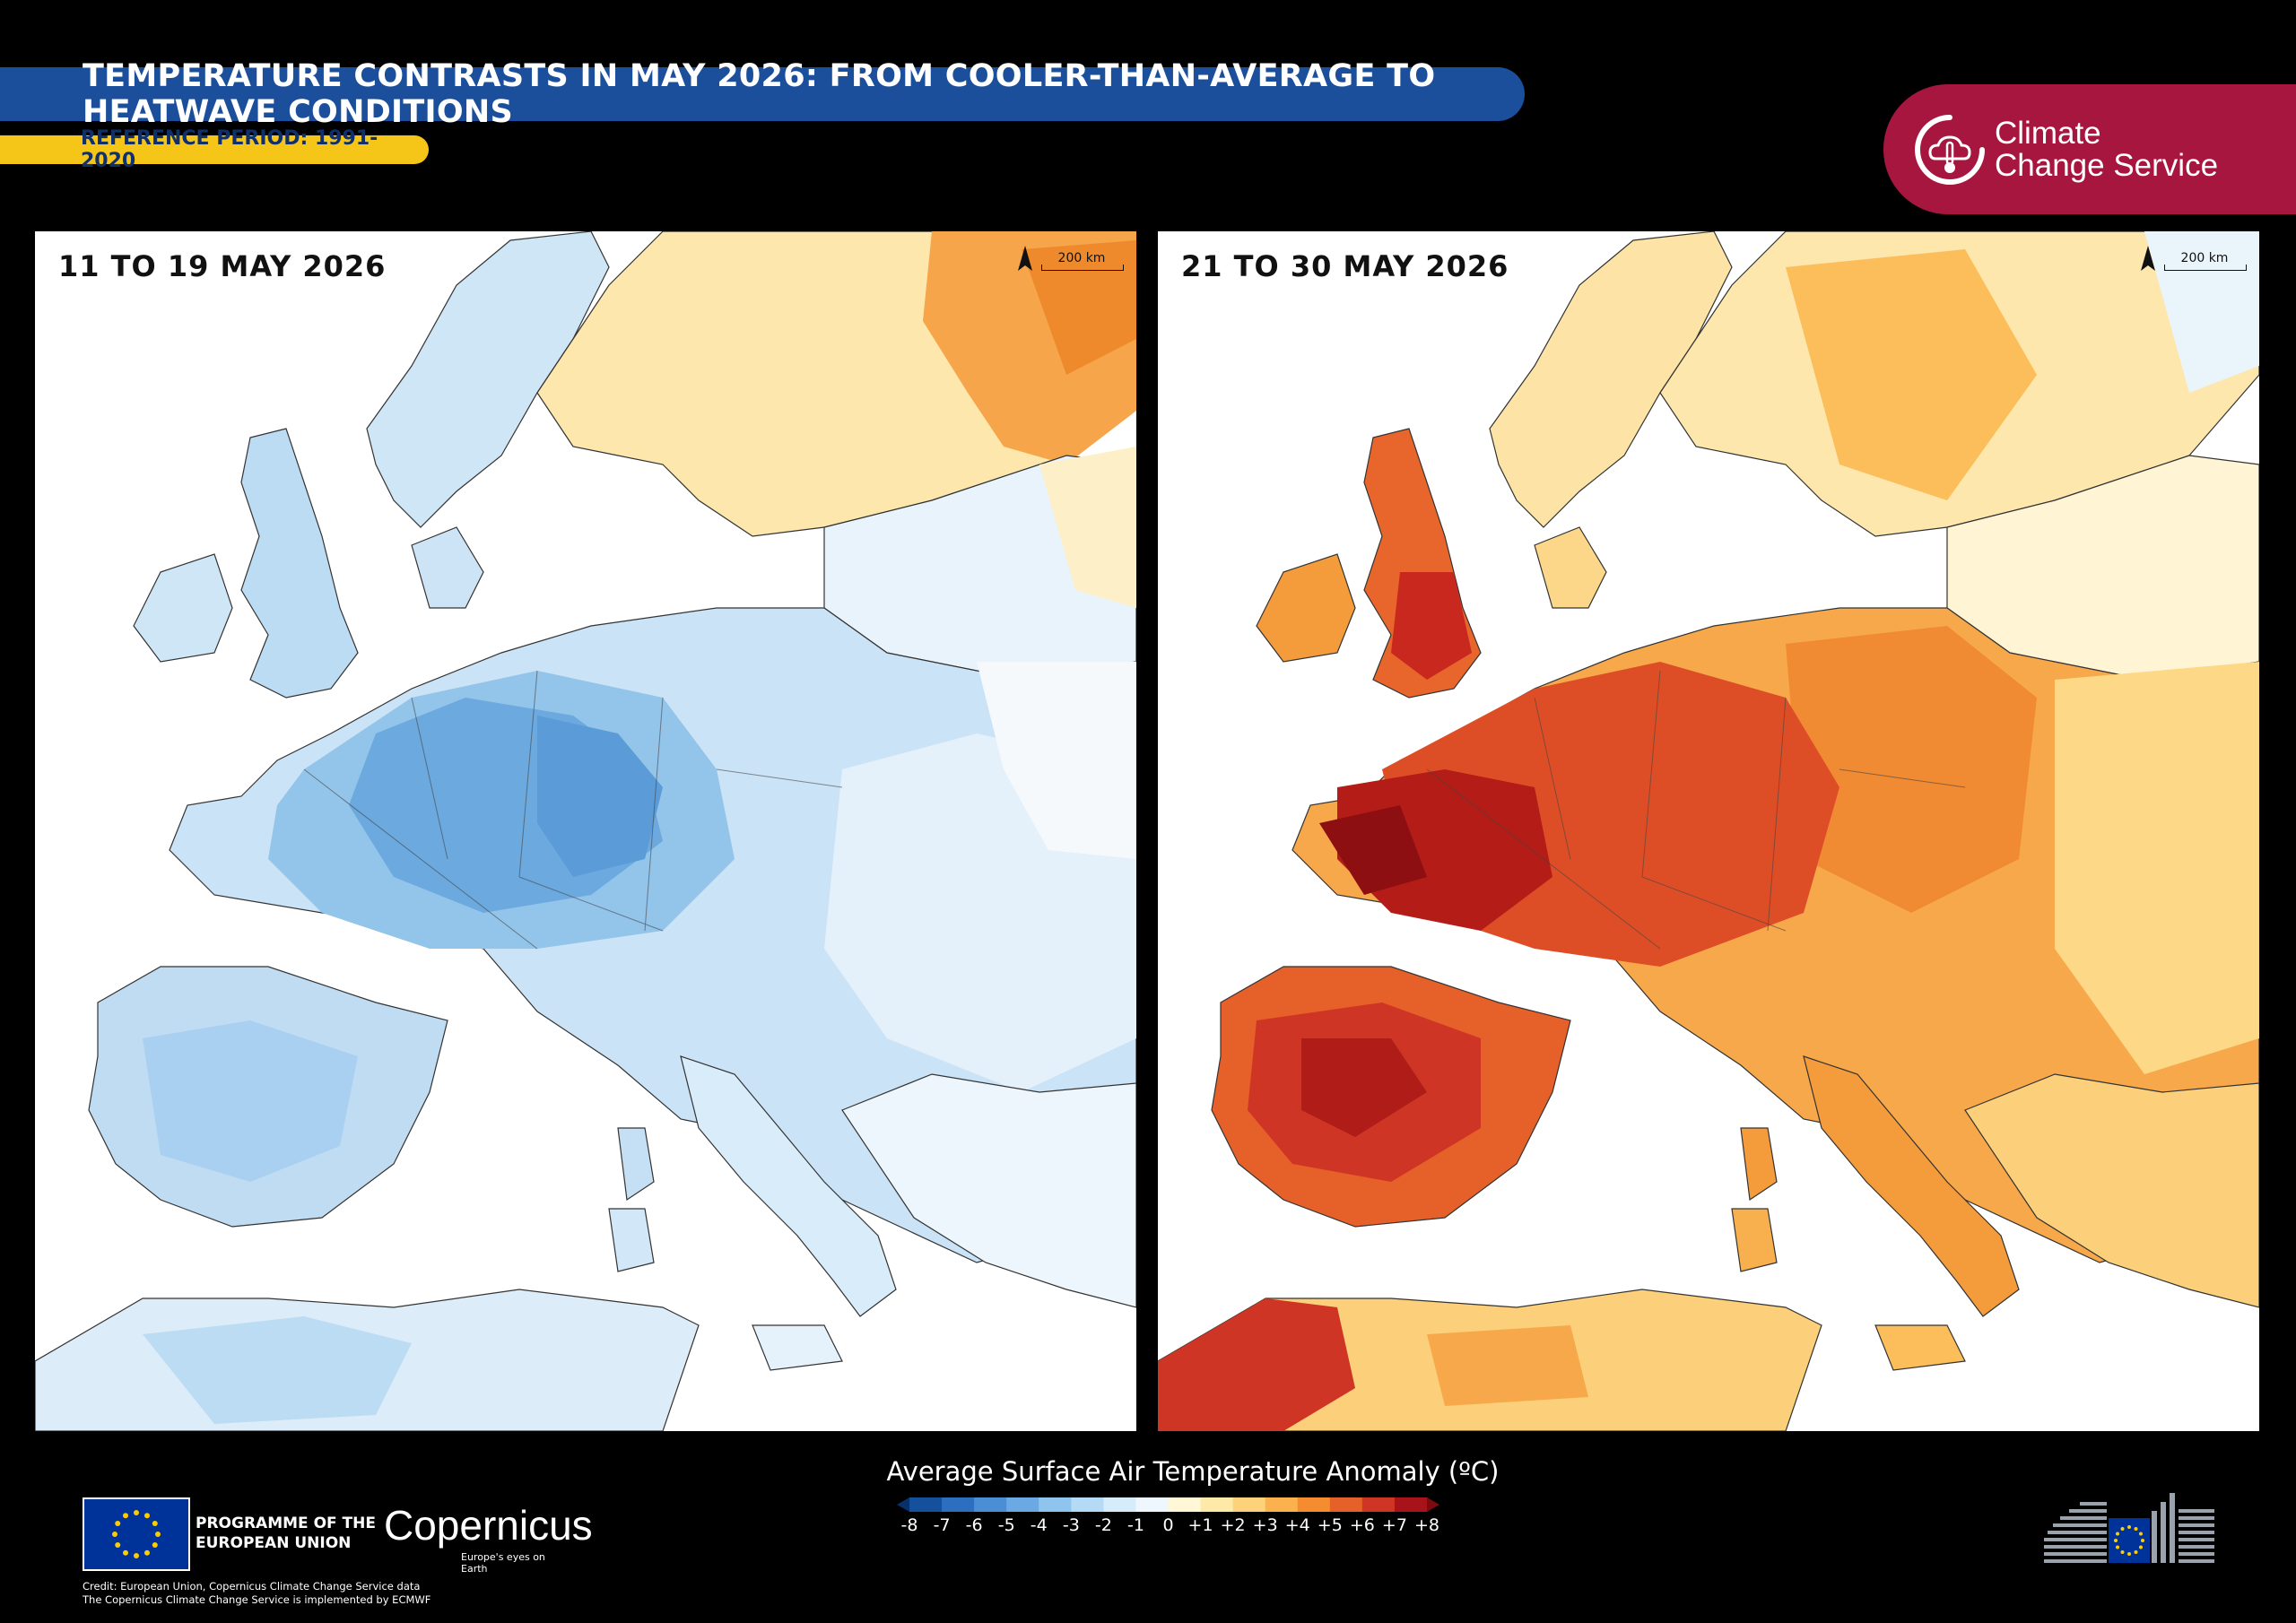 This screenshot has width=2296, height=1623. What do you see at coordinates (1297, 1525) in the screenshot?
I see `legend-tick-label: +4` at bounding box center [1297, 1525].